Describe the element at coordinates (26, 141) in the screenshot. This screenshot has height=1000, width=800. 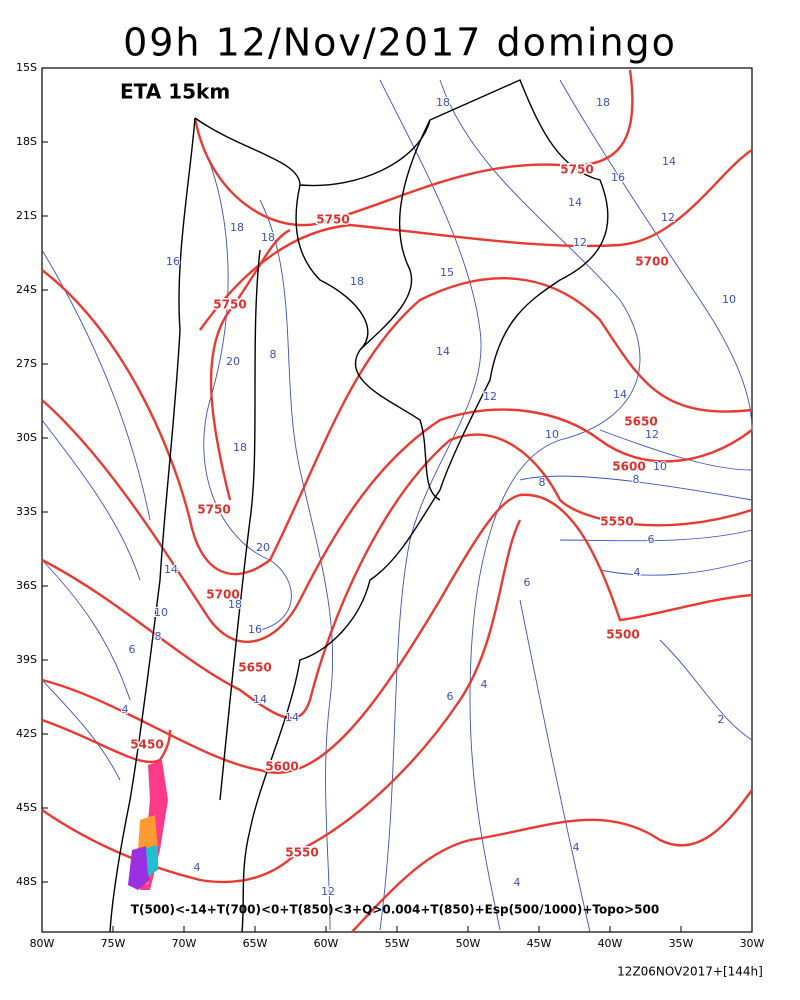
I see `lat-label: 18S` at that location.